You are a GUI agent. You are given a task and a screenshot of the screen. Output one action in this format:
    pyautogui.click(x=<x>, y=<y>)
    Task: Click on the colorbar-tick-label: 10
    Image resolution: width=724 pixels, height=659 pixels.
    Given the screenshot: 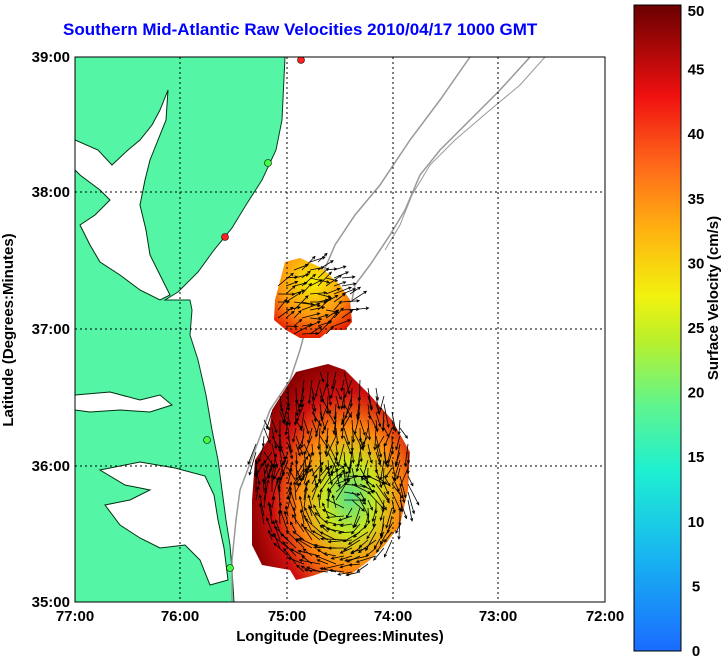 What is the action you would take?
    pyautogui.click(x=696, y=522)
    